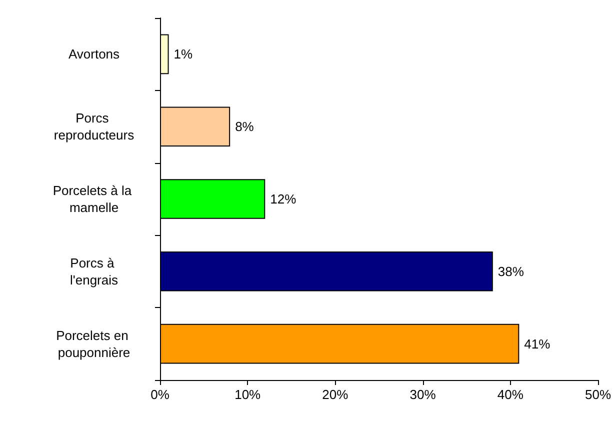  What do you see at coordinates (423, 394) in the screenshot?
I see `x-tick-label: 30%` at bounding box center [423, 394].